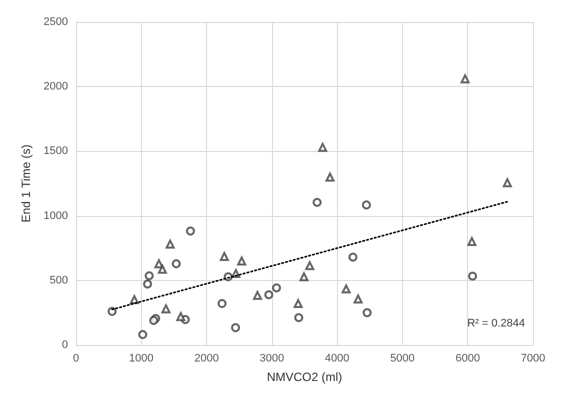 The width and height of the screenshot is (563, 415). Describe the element at coordinates (56, 22) in the screenshot. I see `y-tick-label: 2500` at that location.